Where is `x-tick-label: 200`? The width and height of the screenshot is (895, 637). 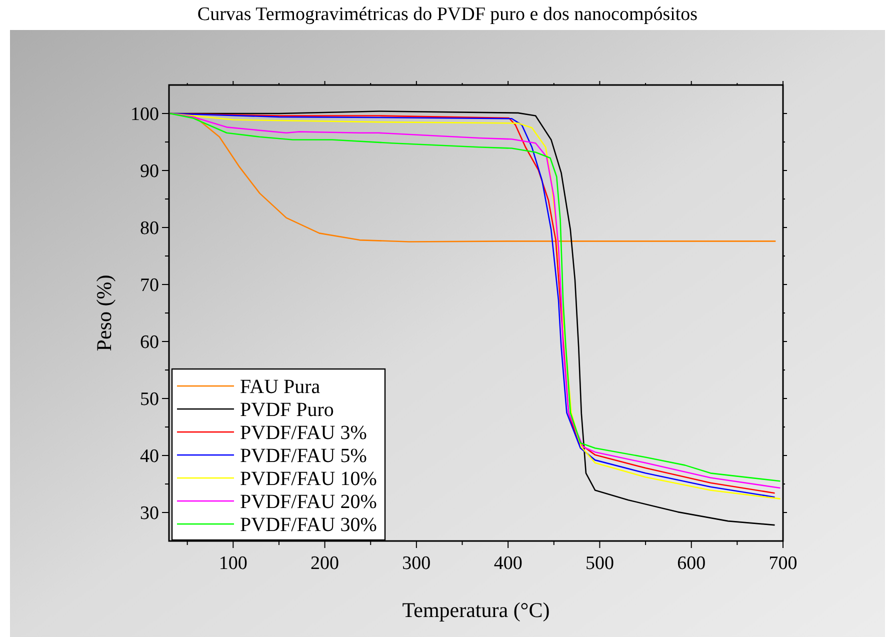 x-tick-label: 200 is located at coordinates (325, 563).